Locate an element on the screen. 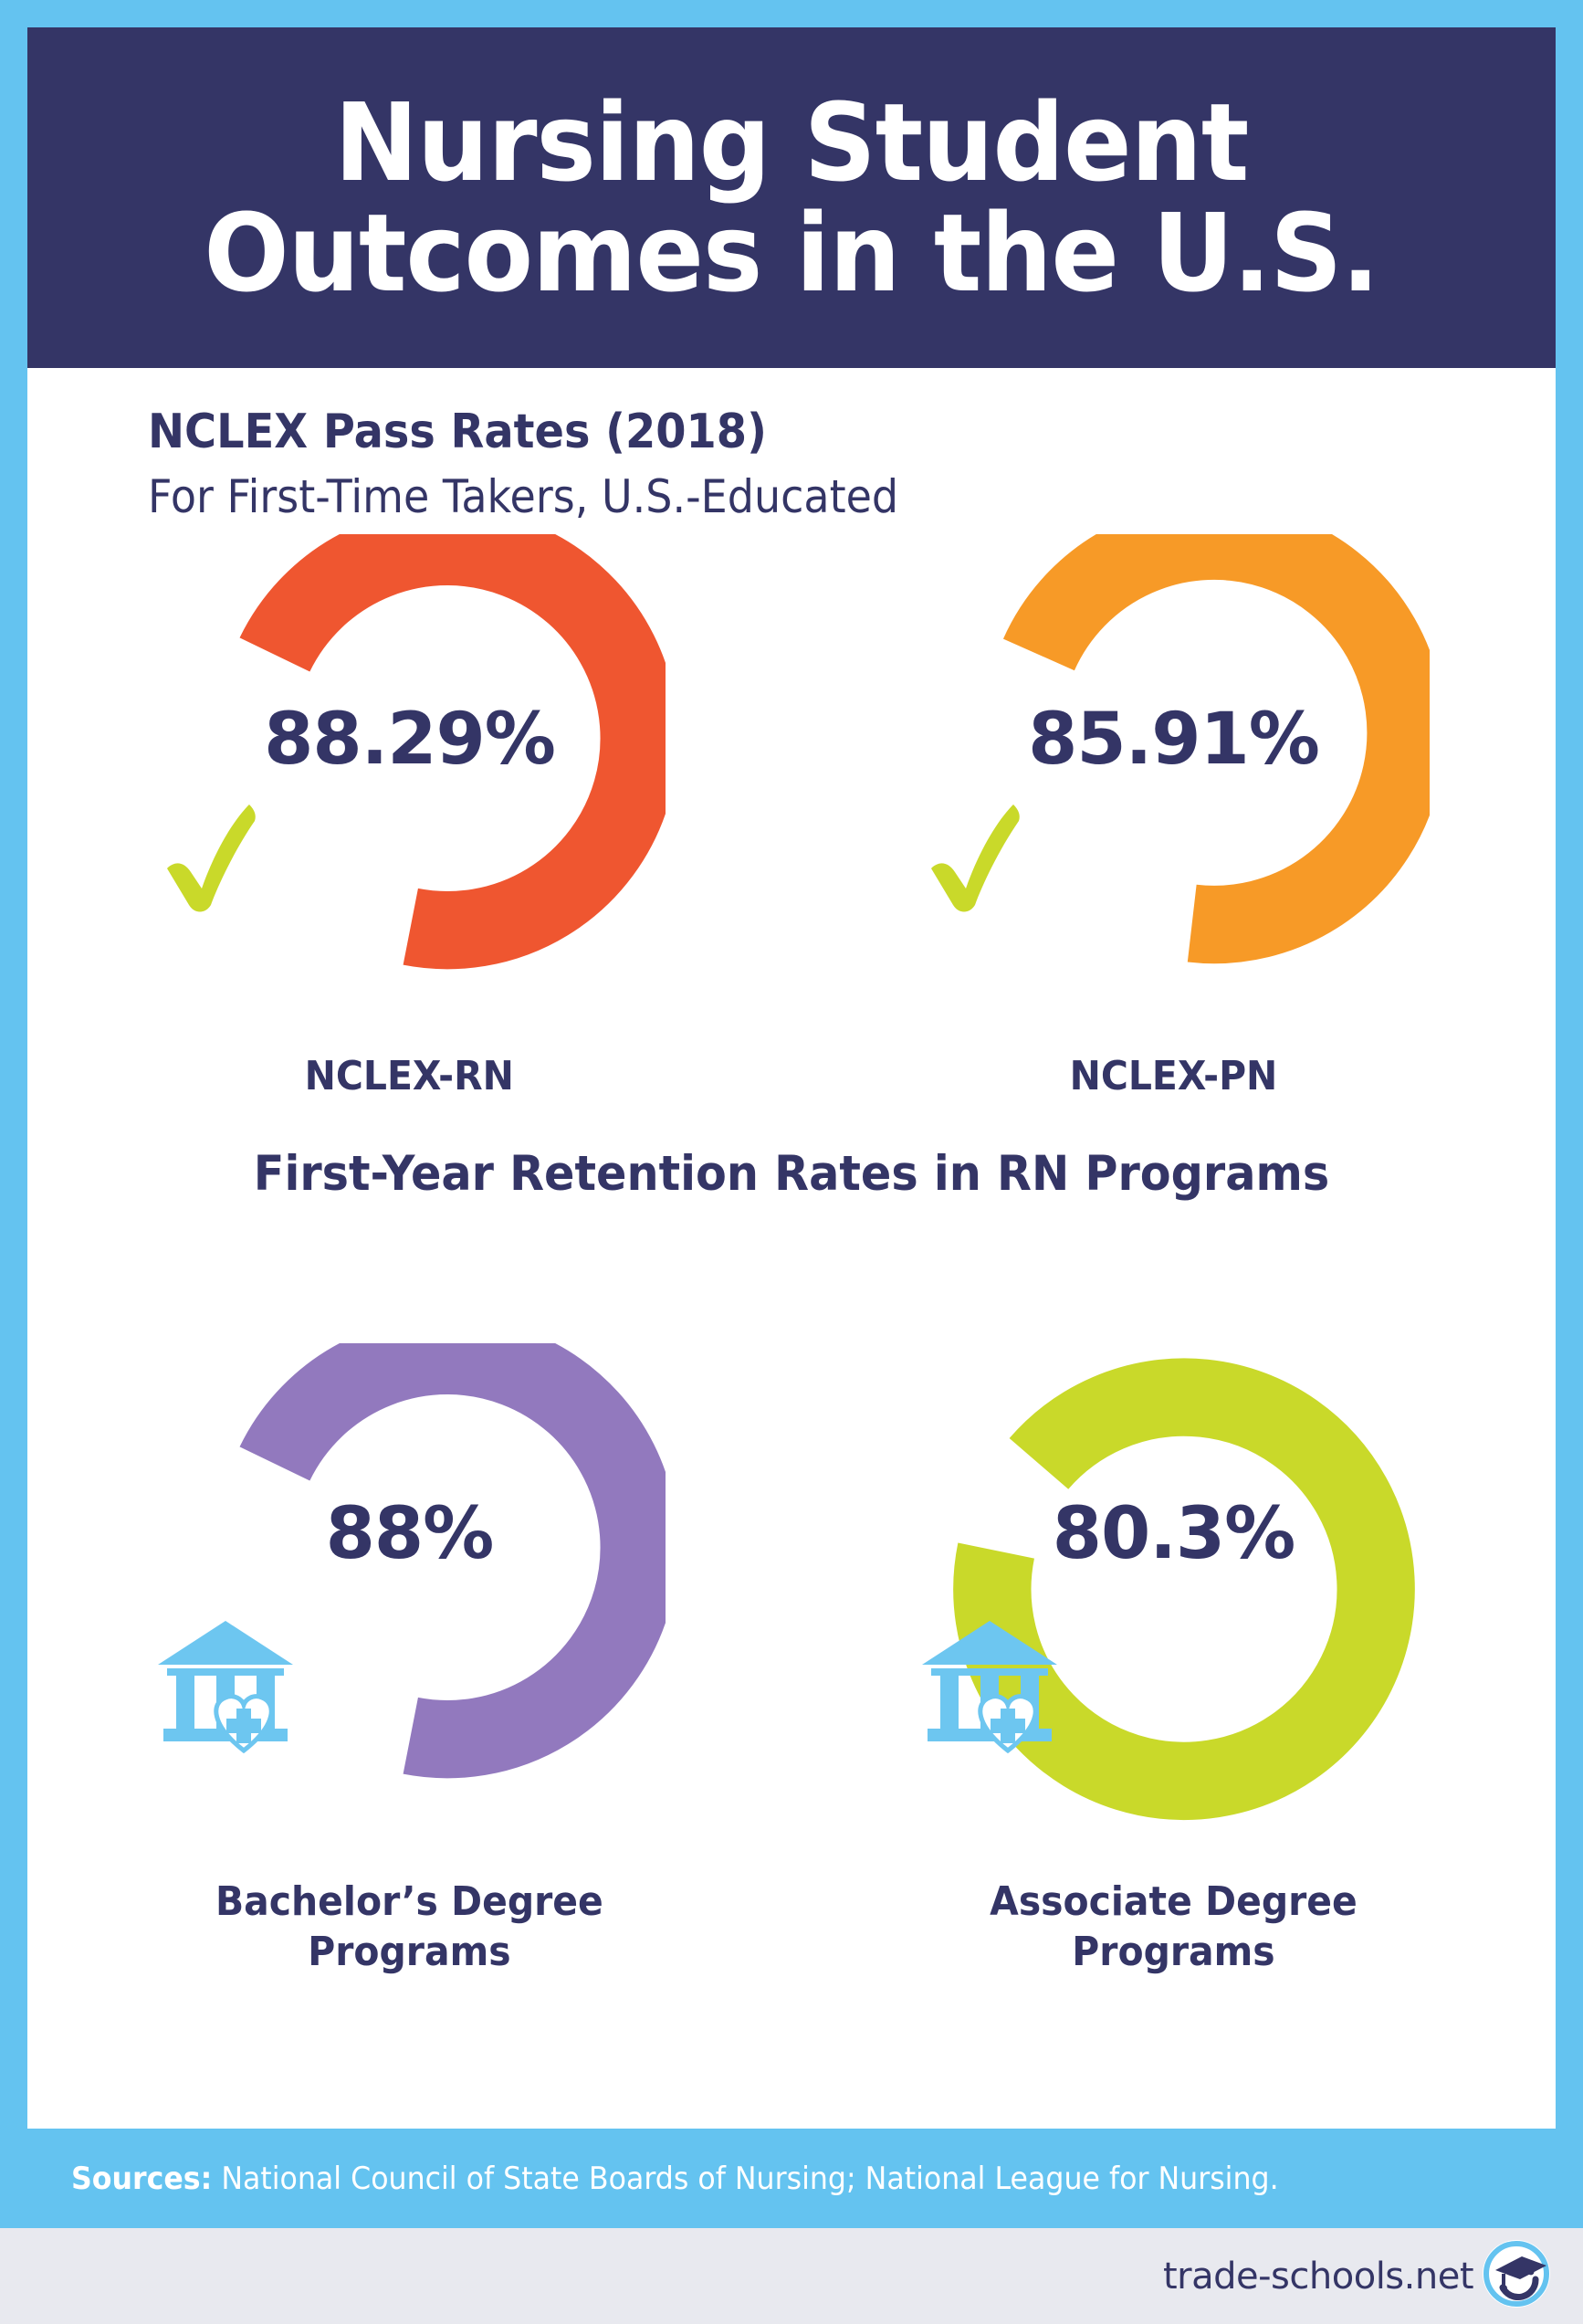 This screenshot has height=2324, width=1583. donut-label-nclex-rn: NCLEX-RN is located at coordinates (409, 1076).